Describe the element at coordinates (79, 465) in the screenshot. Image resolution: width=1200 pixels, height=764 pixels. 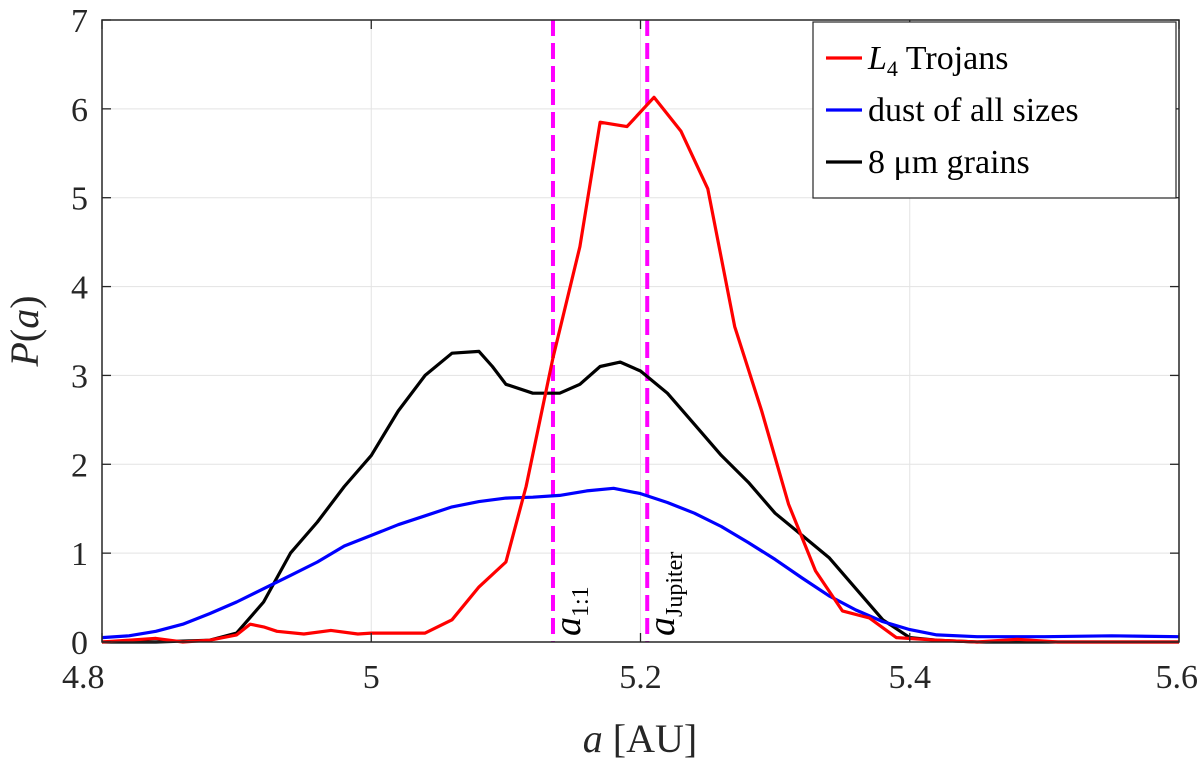
I see `y-tick-label: 2` at that location.